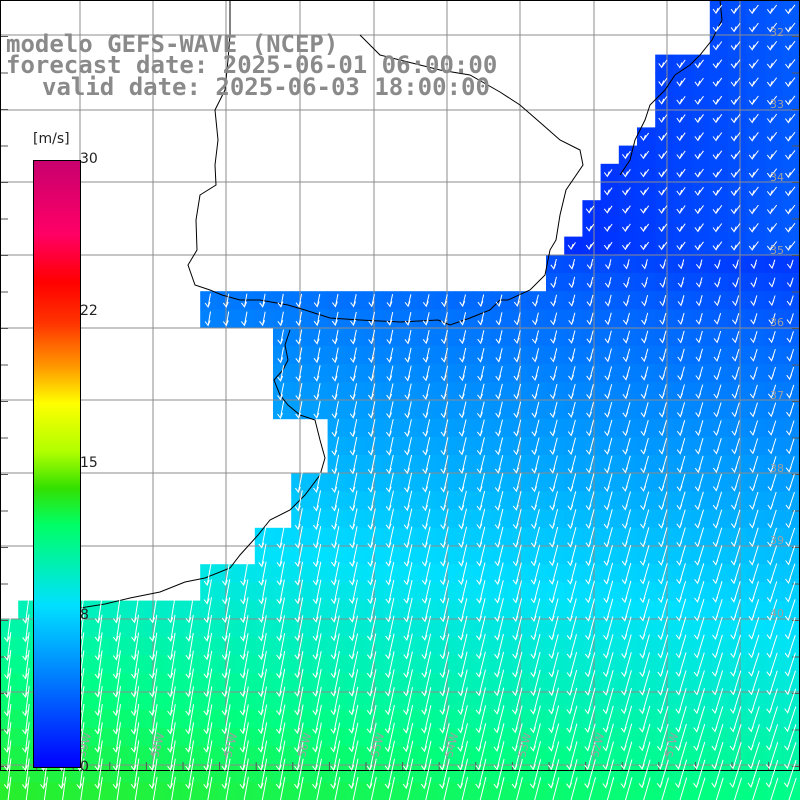 This screenshot has width=800, height=800. I want to click on coastline-brazil, so click(671, 88).